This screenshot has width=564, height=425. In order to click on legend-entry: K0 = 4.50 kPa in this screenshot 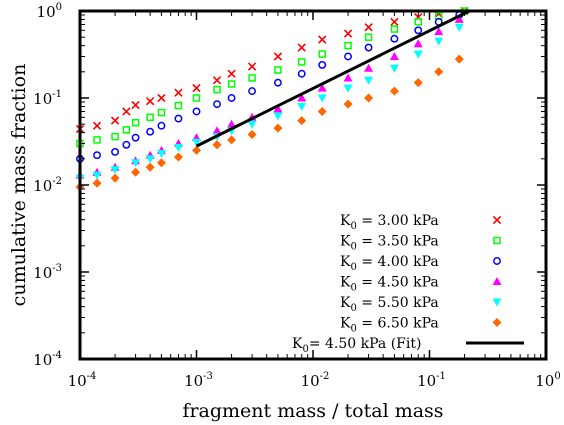, I will do `click(421, 284)`.